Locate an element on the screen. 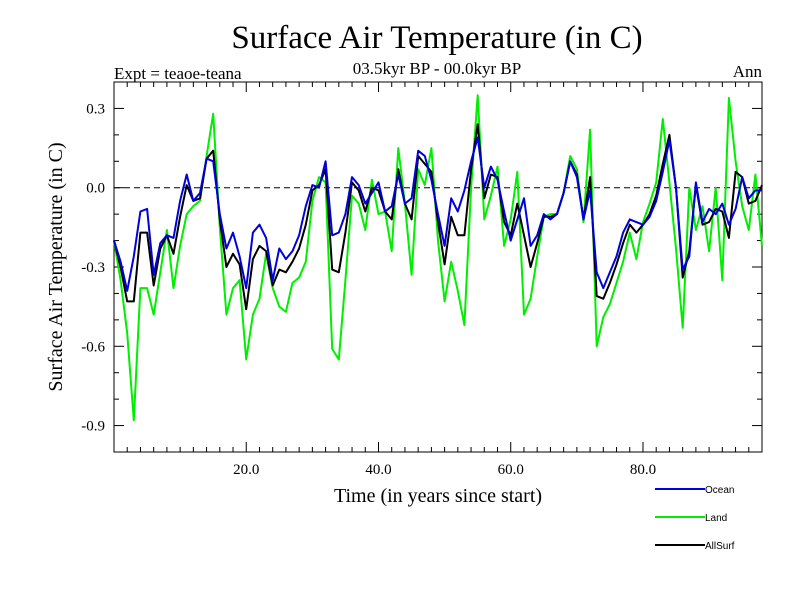  y-tick-label: 0.0 is located at coordinates (95, 189).